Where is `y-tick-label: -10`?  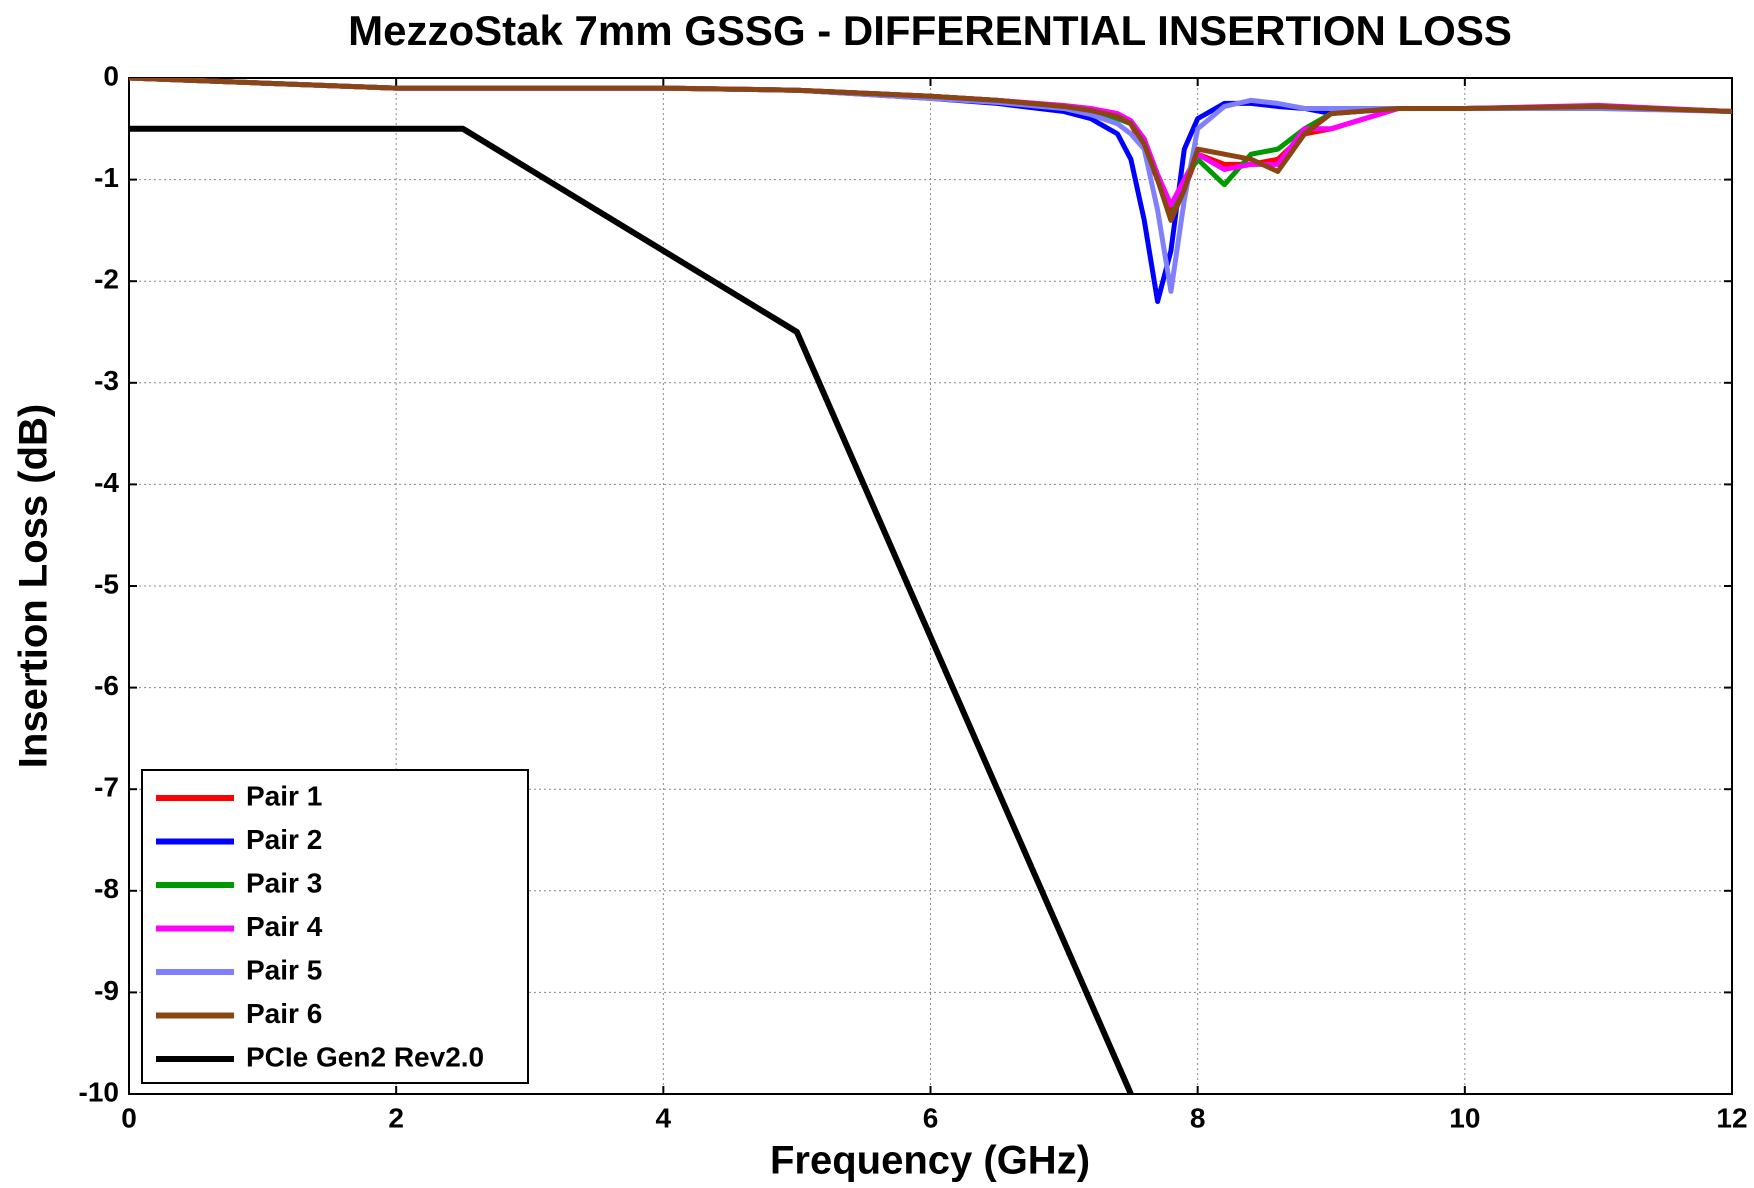 y-tick-label: -10 is located at coordinates (99, 1091).